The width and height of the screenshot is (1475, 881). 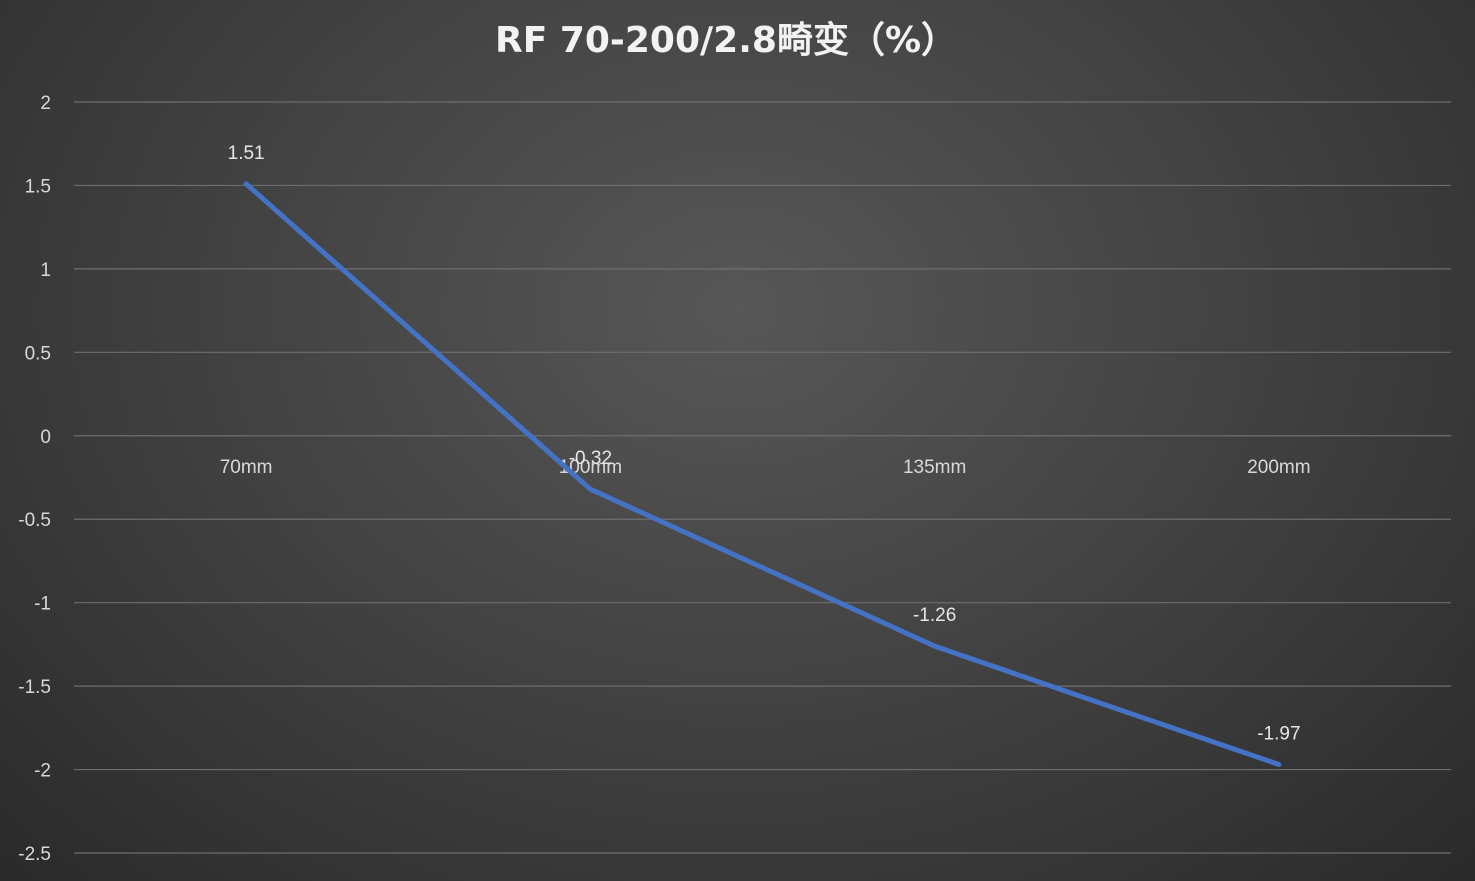 What do you see at coordinates (765, 467) in the screenshot?
I see `category-axis-labels: 70mm 100mm 135mm 200mm` at bounding box center [765, 467].